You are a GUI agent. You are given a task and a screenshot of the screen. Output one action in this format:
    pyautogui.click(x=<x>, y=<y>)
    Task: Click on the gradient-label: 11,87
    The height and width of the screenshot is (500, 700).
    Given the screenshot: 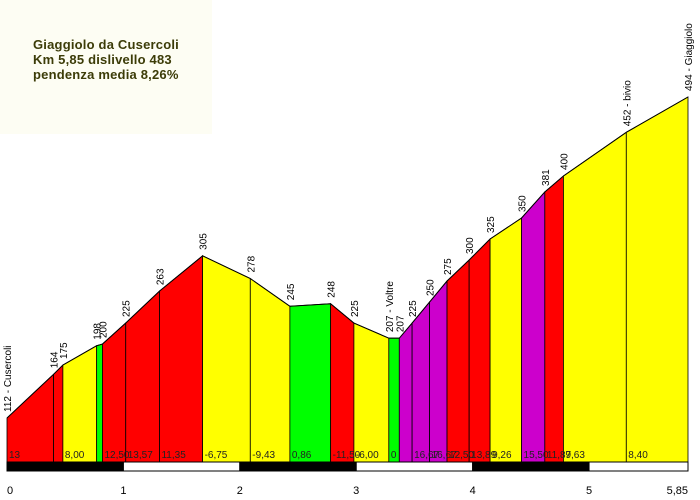 What is the action you would take?
    pyautogui.click(x=559, y=455)
    